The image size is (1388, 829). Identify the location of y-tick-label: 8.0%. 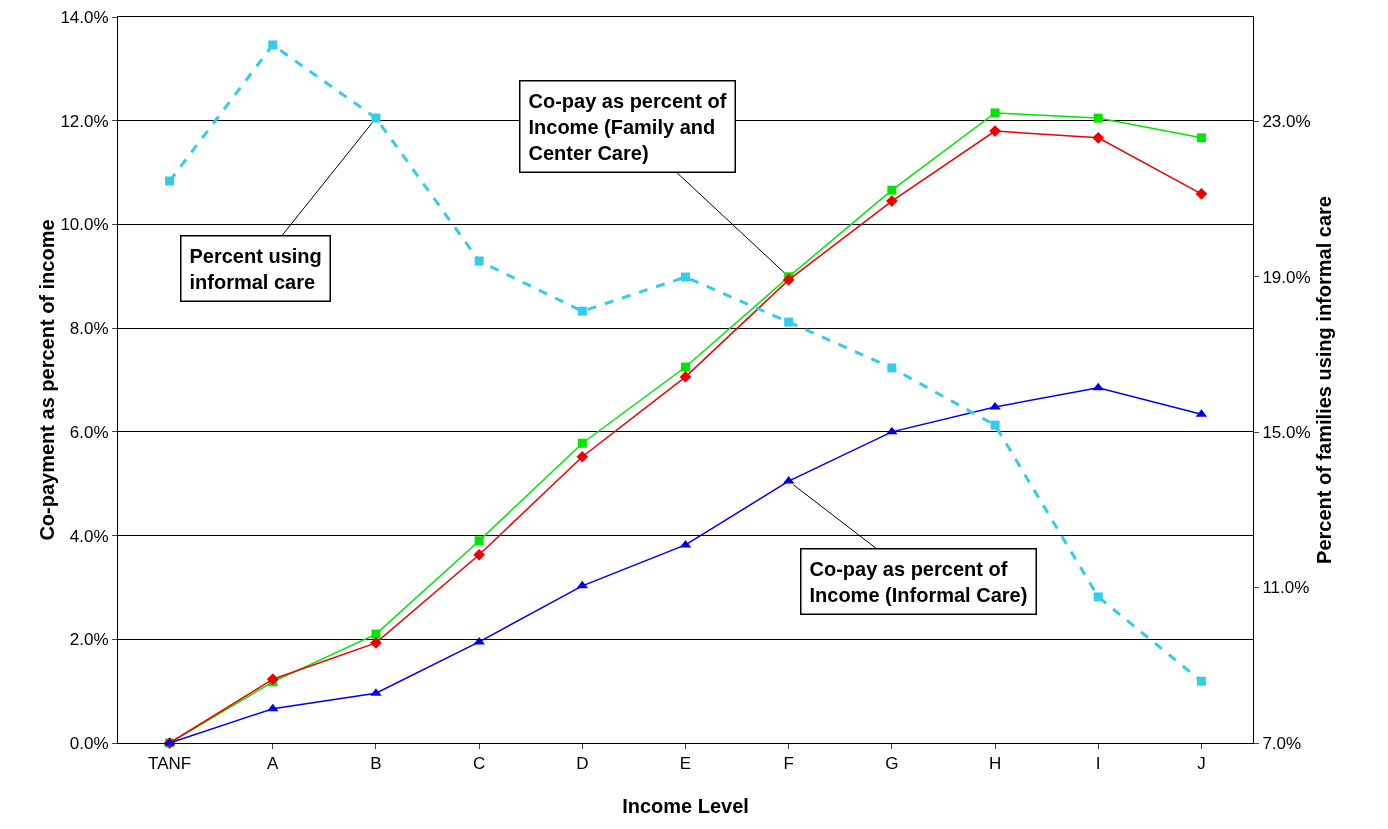
(89, 329).